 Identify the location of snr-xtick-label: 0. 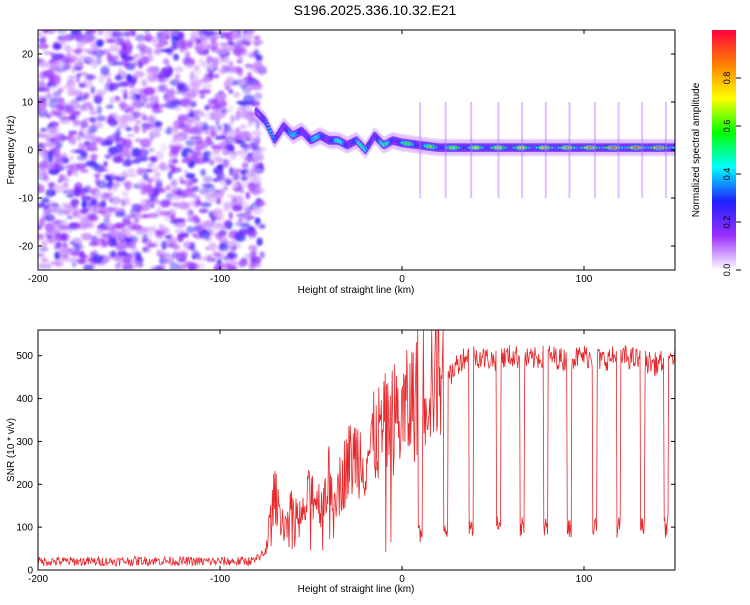
(402, 579).